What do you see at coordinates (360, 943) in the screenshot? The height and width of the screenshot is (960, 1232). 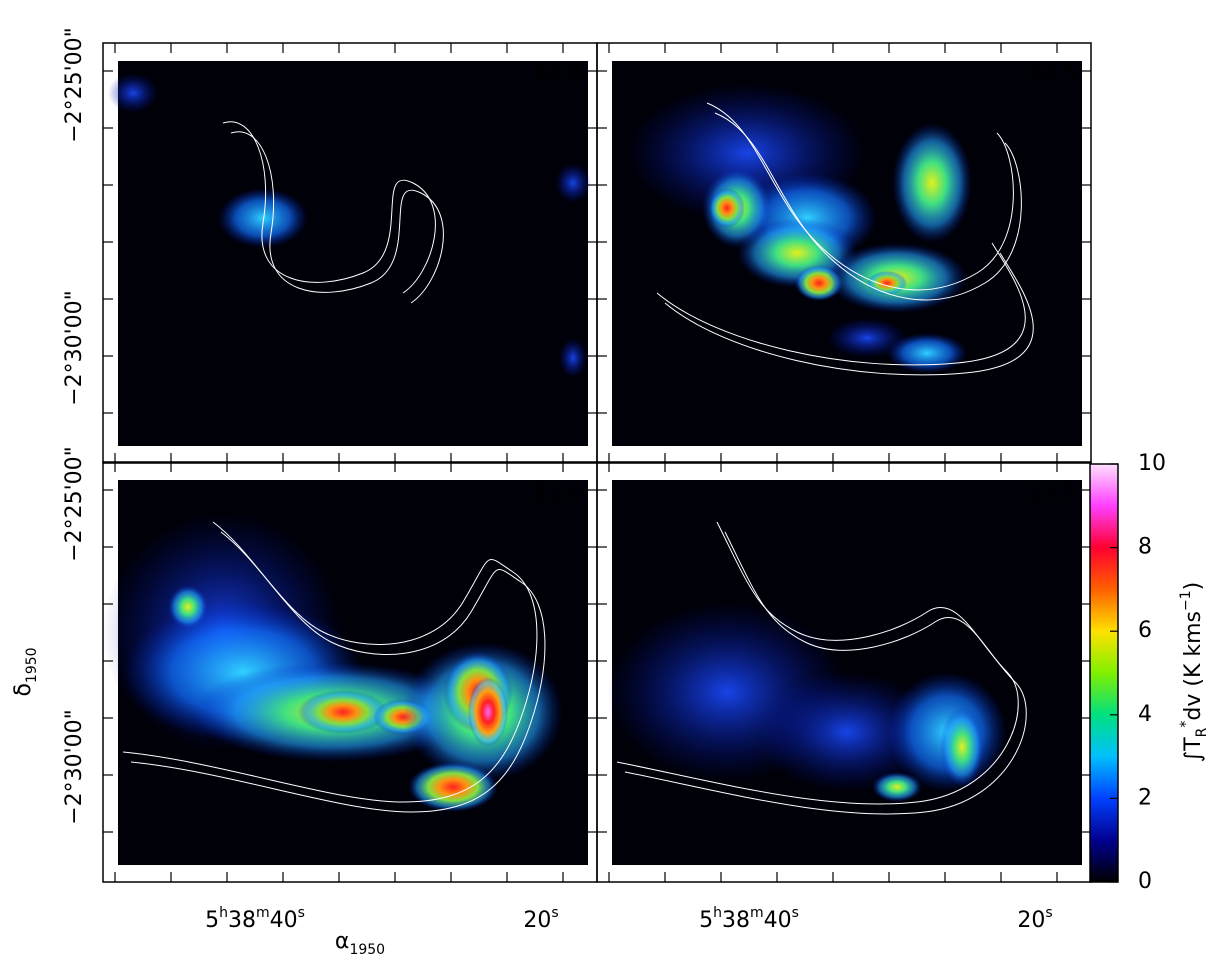 I see `x-axis-label: α1950` at bounding box center [360, 943].